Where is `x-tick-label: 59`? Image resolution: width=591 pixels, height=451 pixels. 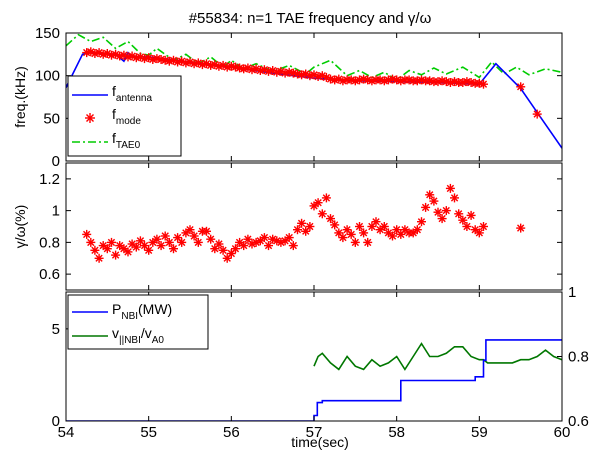
x-tick-label: 59 is located at coordinates (479, 432).